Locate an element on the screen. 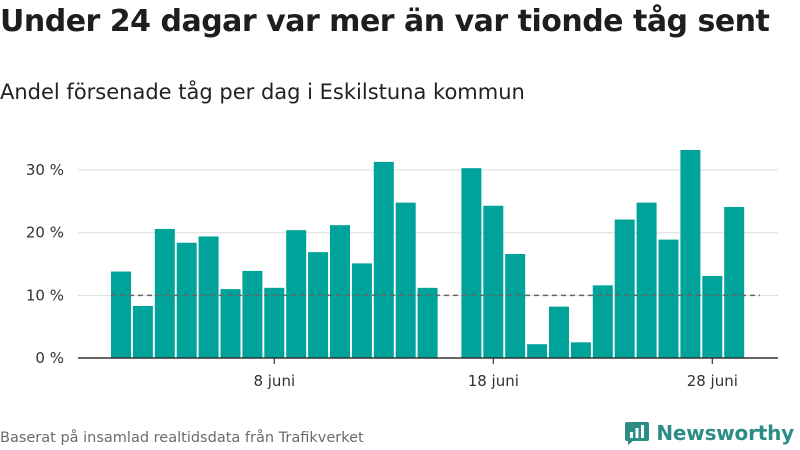  x-tick-label: 18 juni is located at coordinates (493, 381).